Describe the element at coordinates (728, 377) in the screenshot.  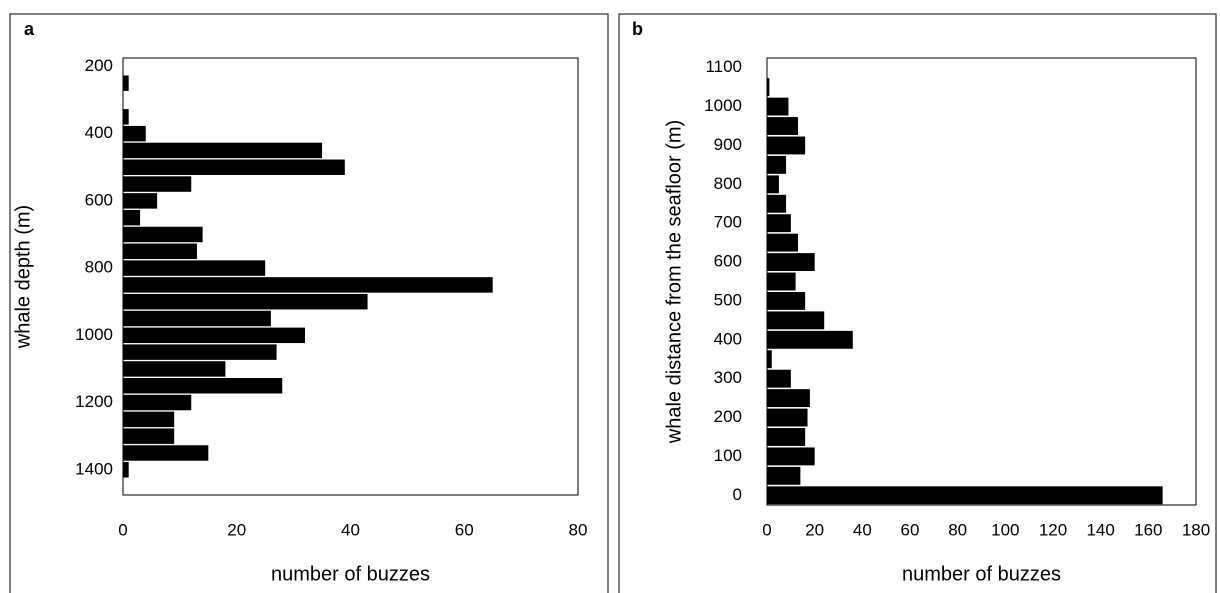
I see `y-tick-label: 300` at that location.